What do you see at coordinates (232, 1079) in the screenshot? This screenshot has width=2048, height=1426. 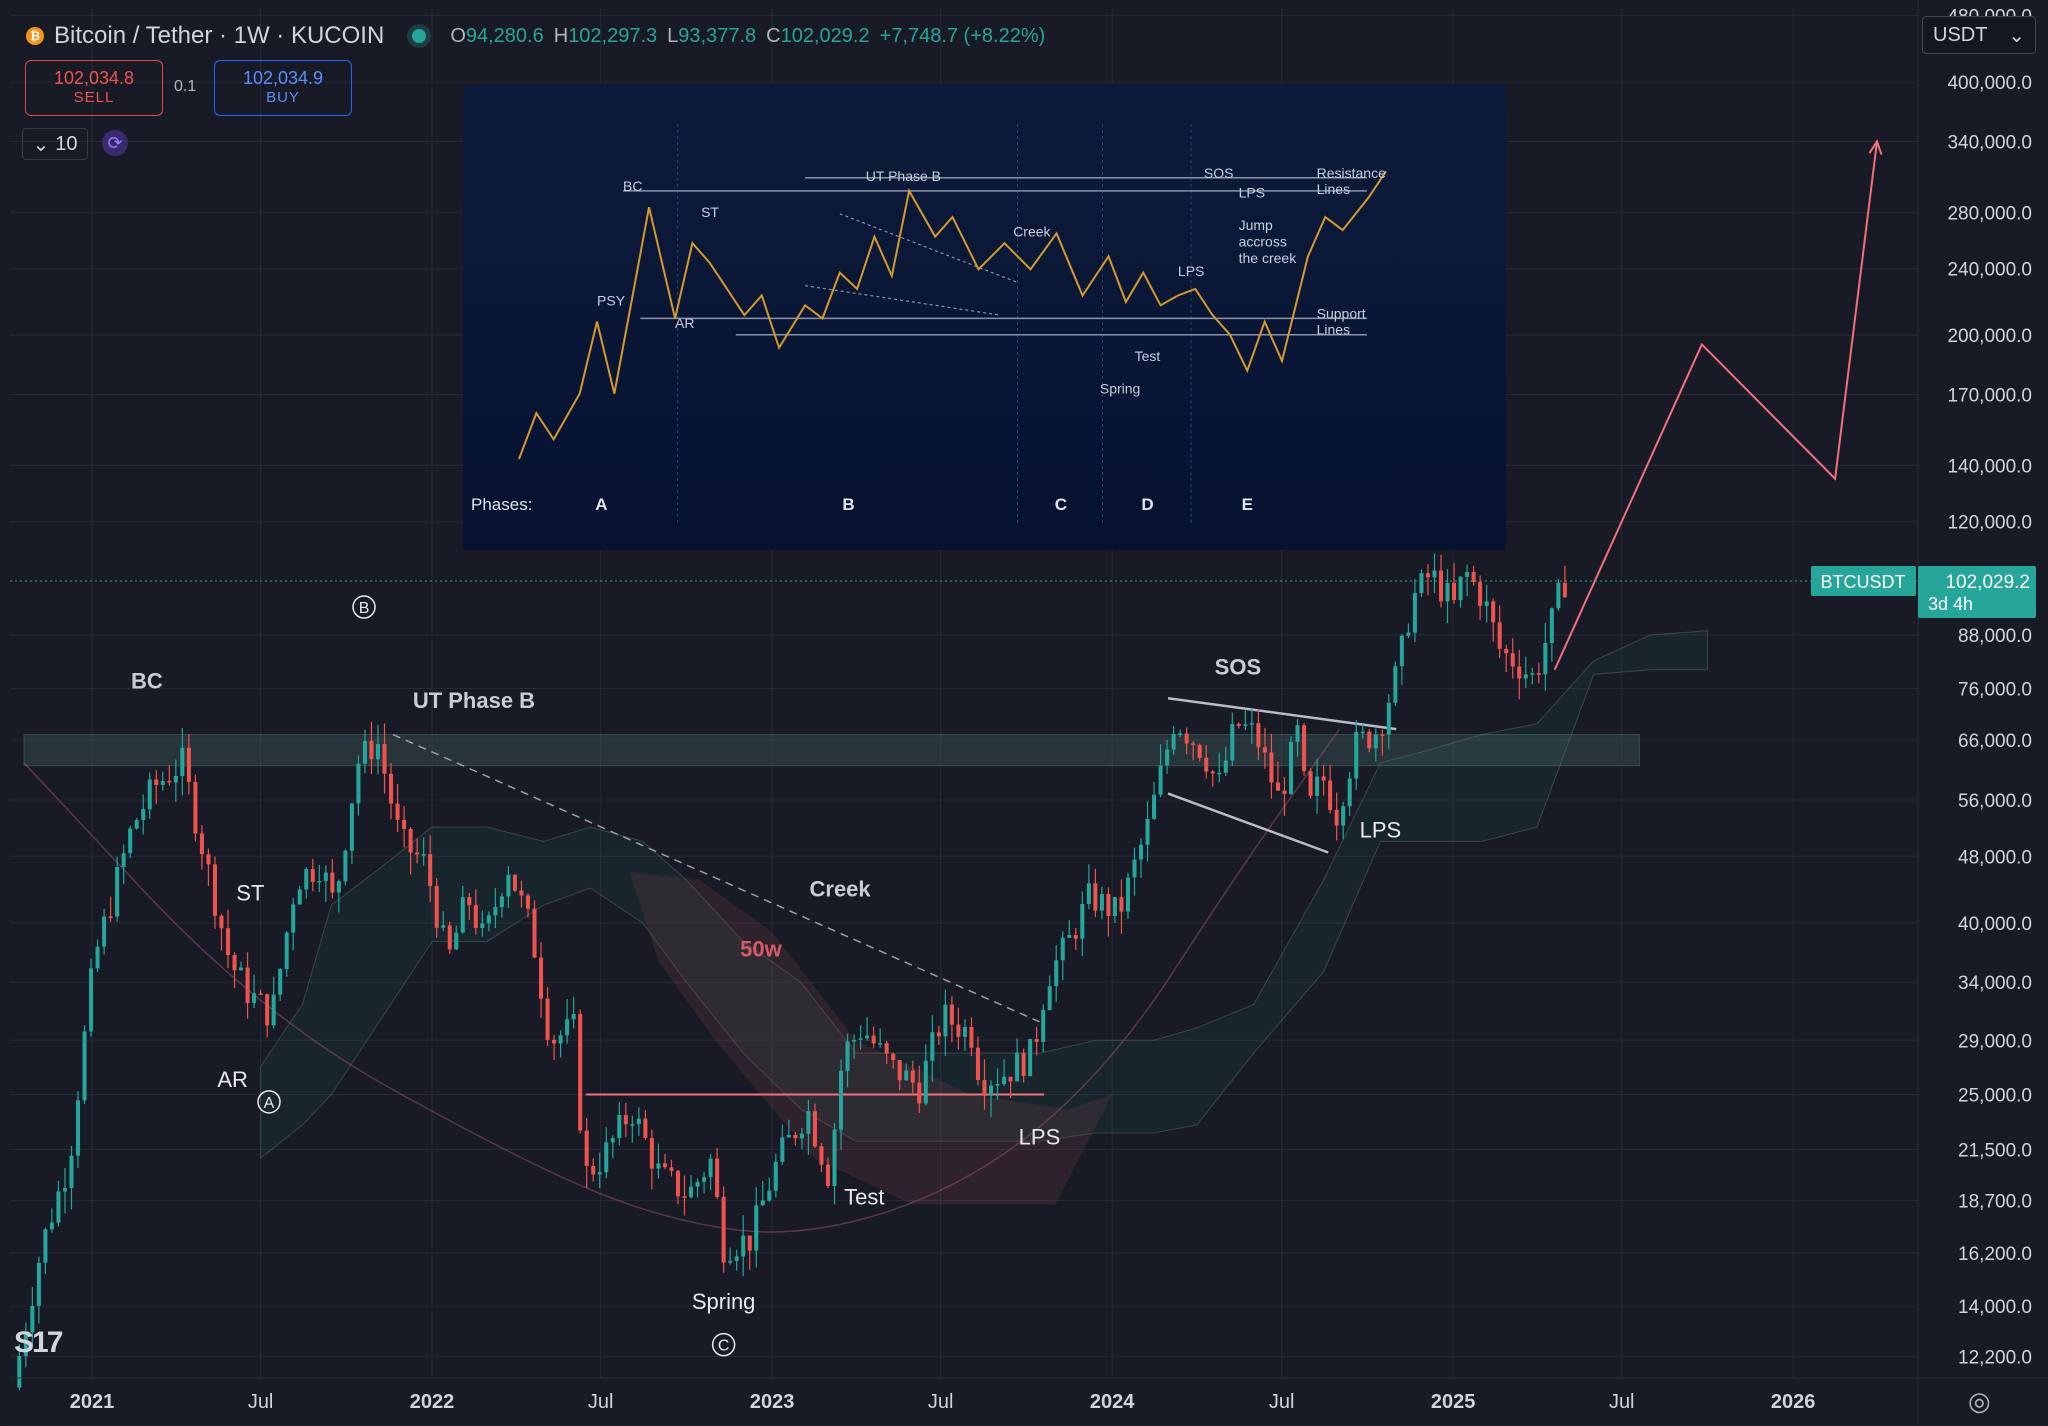 I see `annotation-label: AR` at bounding box center [232, 1079].